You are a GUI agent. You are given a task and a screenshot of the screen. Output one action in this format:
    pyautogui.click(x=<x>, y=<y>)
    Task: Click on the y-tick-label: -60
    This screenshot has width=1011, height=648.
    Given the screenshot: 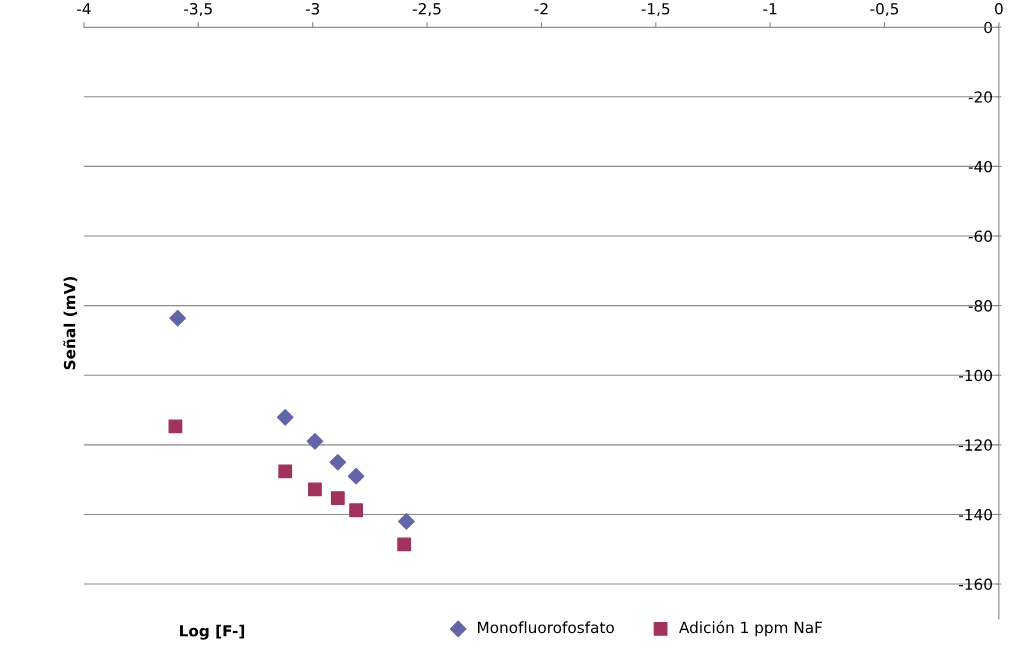 What is the action you would take?
    pyautogui.click(x=980, y=236)
    